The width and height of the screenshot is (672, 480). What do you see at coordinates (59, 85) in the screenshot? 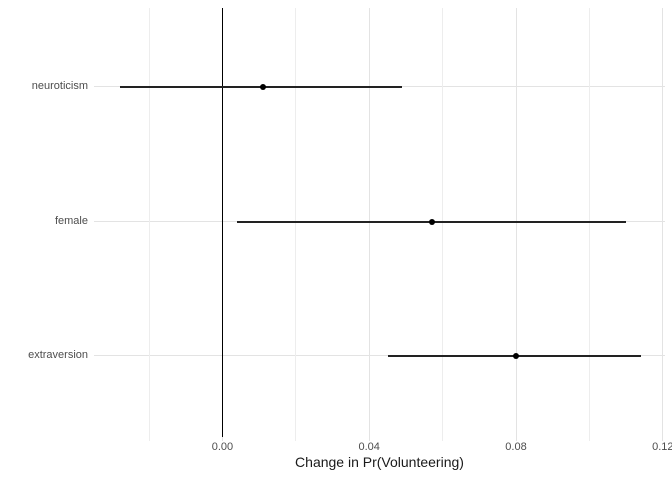
I see `y-axis-label: neuroticism` at bounding box center [59, 85].